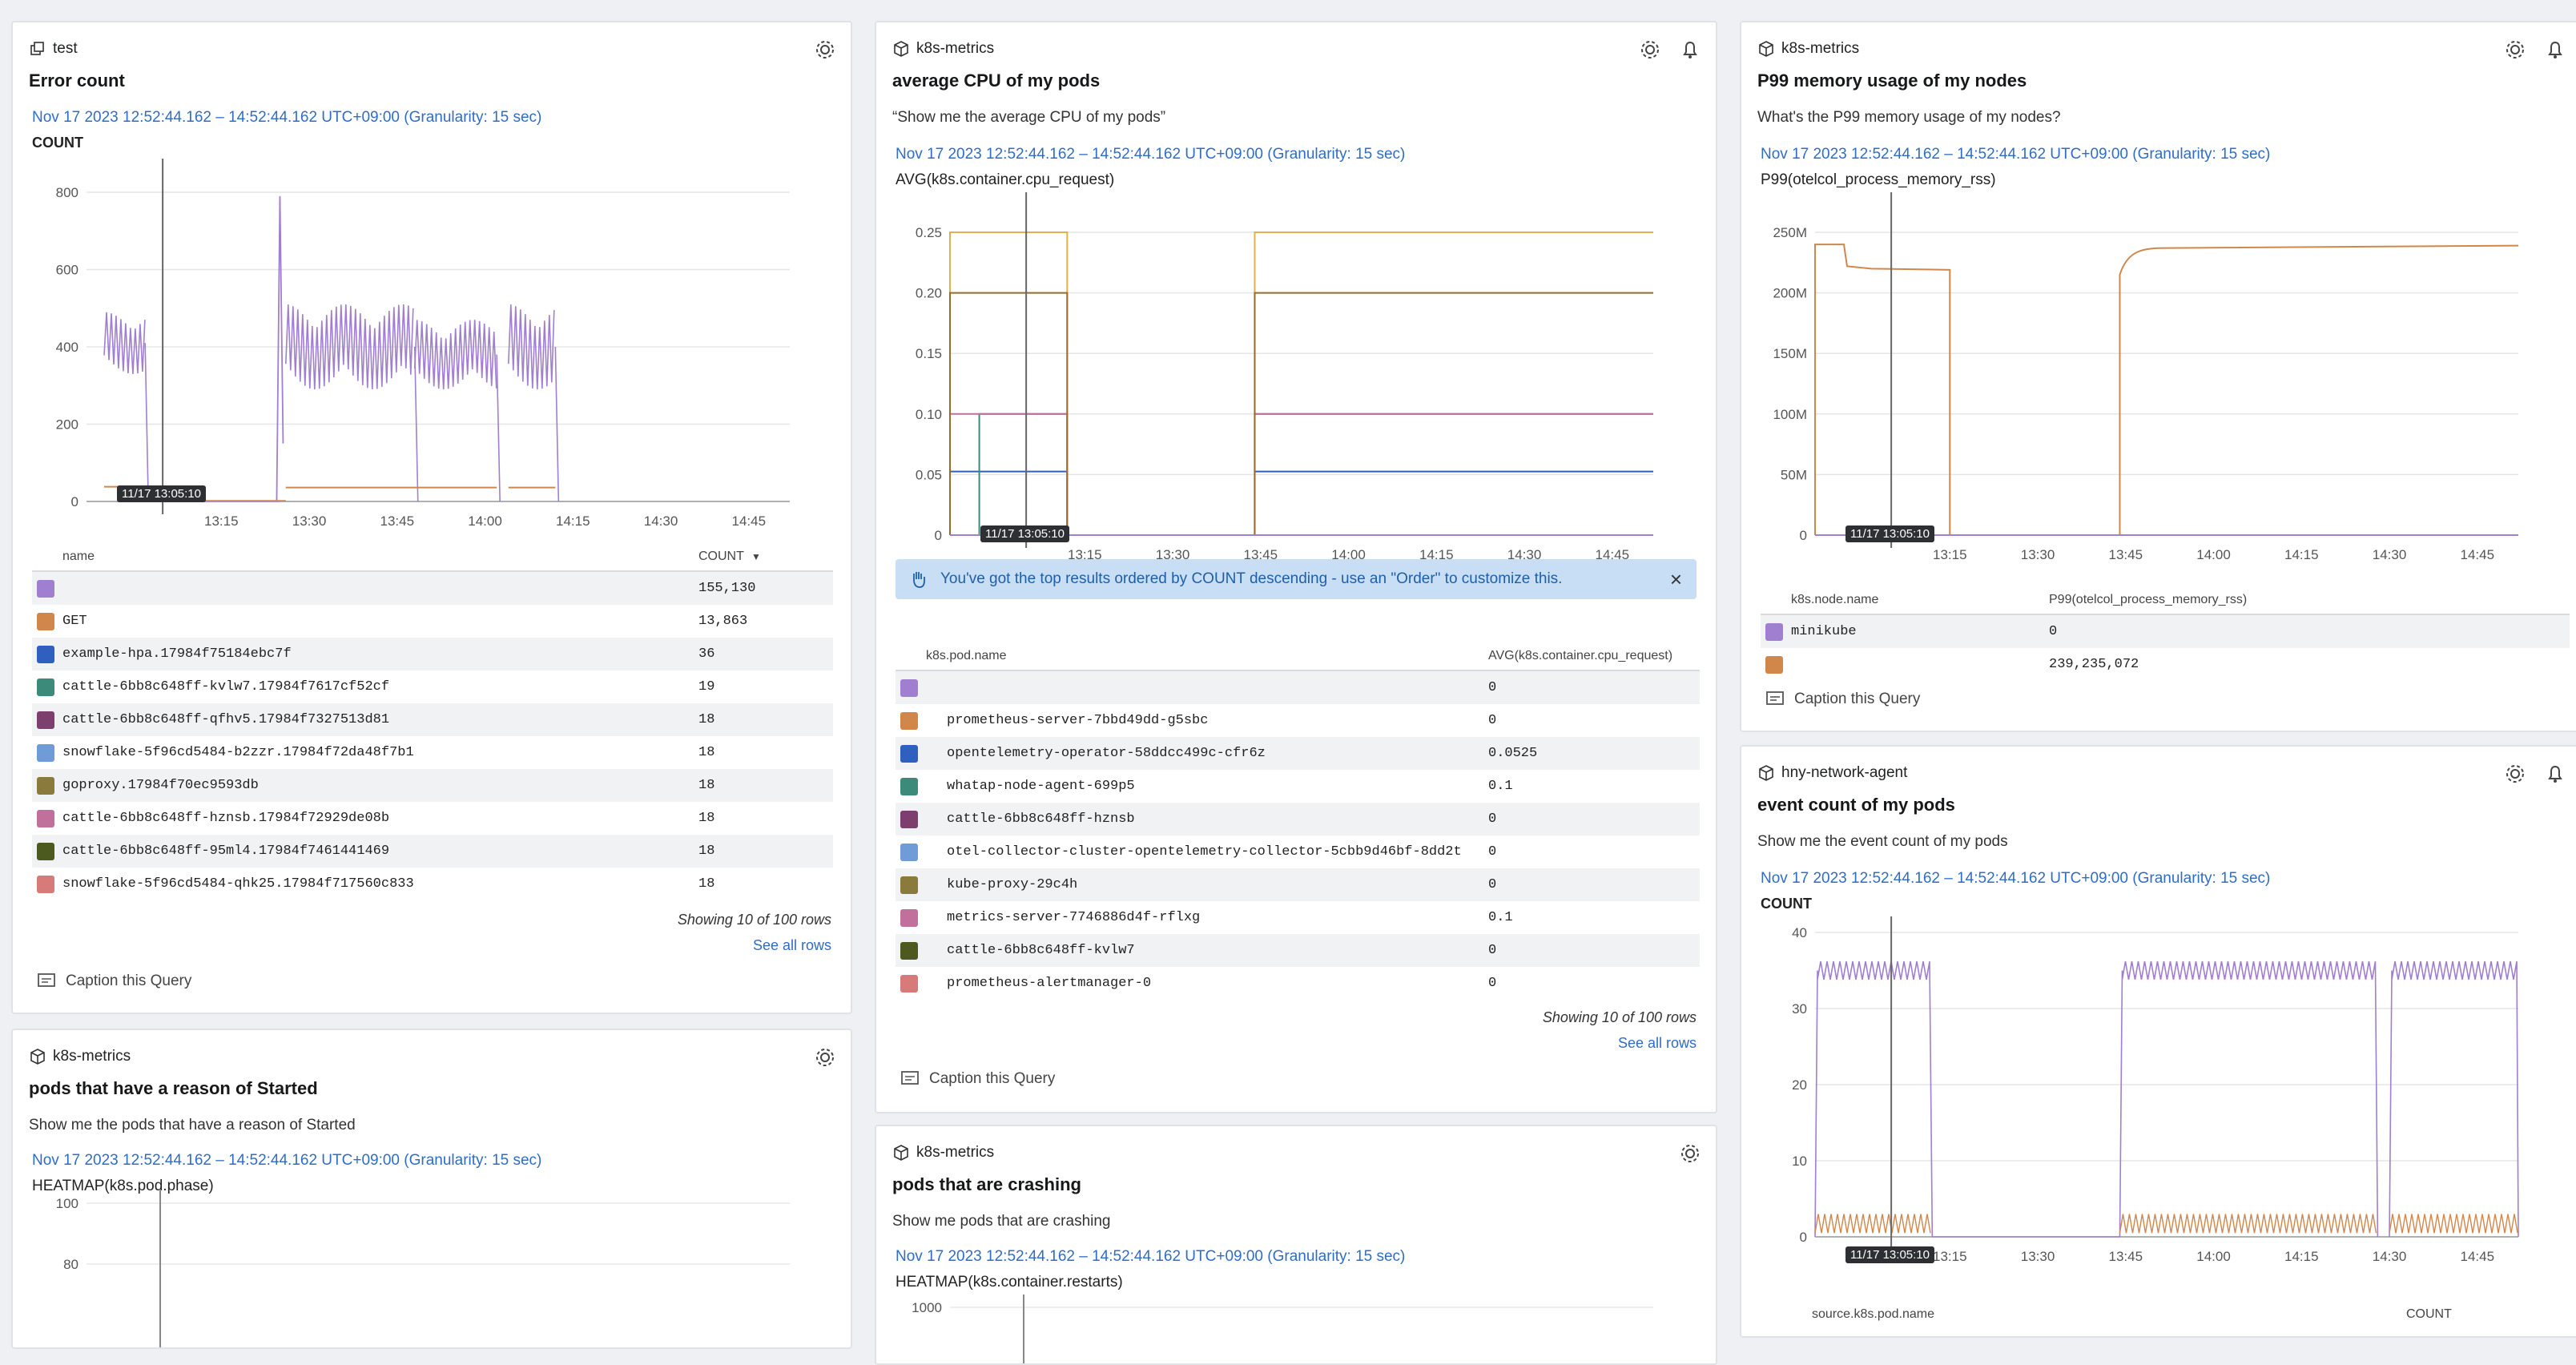 The height and width of the screenshot is (1365, 2576). I want to click on table-row: cattle-6bb8c648ff-kvlw7 0, so click(1298, 950).